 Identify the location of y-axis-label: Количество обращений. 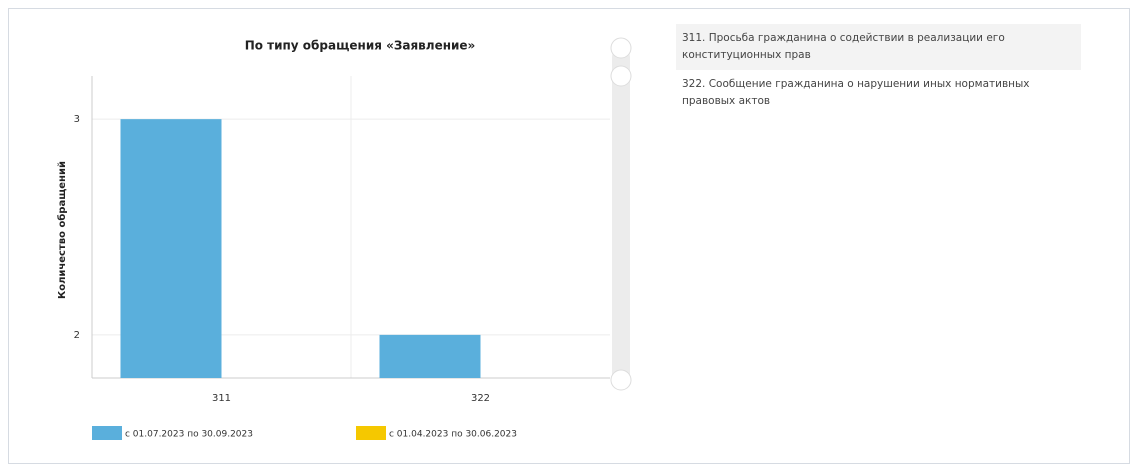
(62, 230).